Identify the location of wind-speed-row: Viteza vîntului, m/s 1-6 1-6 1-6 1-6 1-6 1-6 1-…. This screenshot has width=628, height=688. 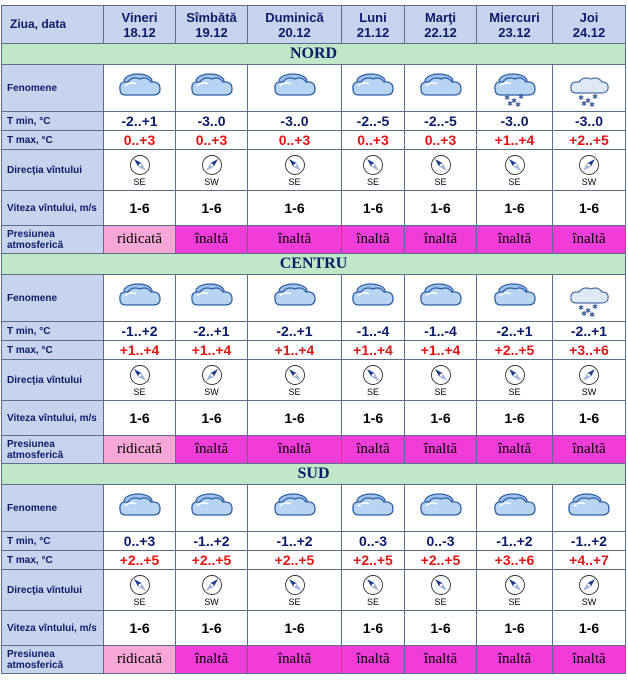
(313, 208).